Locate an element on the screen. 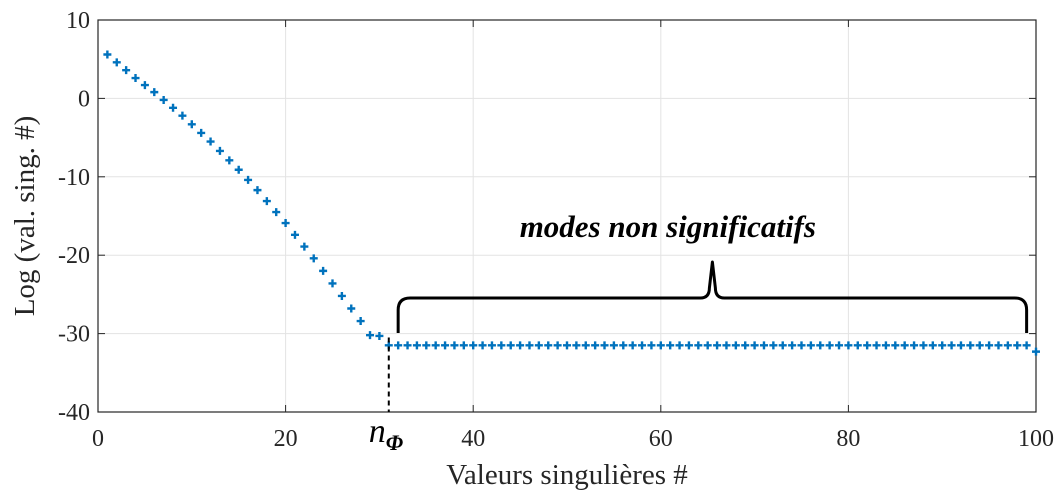 Image resolution: width=1060 pixels, height=490 pixels. x-tick-label: 100 is located at coordinates (1036, 439).